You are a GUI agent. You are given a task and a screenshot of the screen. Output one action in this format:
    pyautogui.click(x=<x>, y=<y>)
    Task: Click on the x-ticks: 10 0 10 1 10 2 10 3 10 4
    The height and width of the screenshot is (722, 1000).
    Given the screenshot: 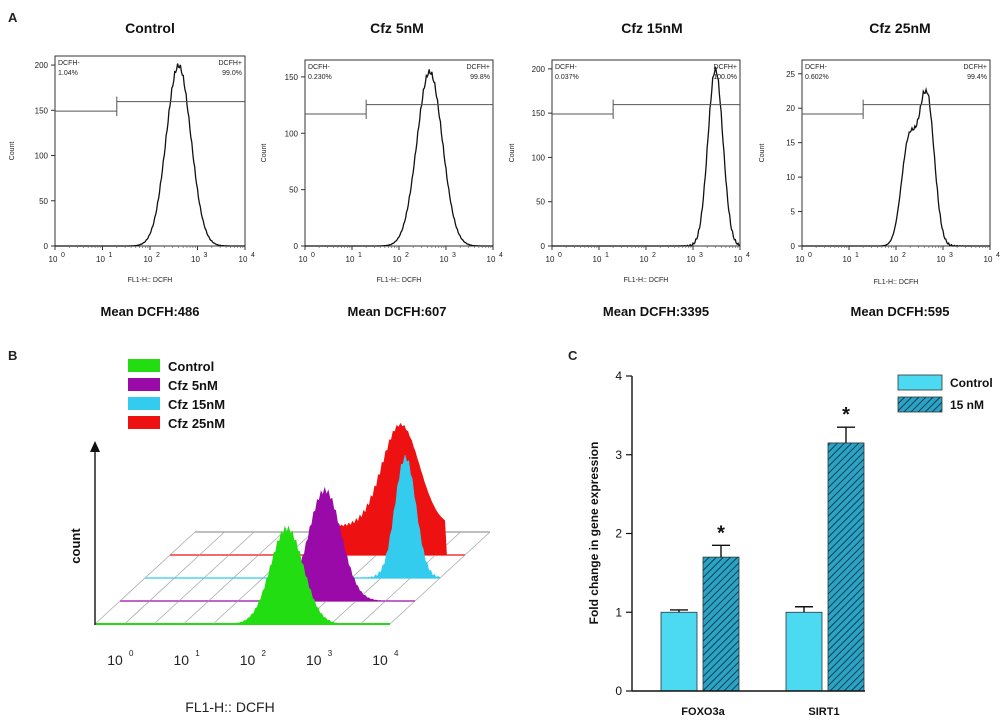 What is the action you would take?
    pyautogui.click(x=152, y=255)
    